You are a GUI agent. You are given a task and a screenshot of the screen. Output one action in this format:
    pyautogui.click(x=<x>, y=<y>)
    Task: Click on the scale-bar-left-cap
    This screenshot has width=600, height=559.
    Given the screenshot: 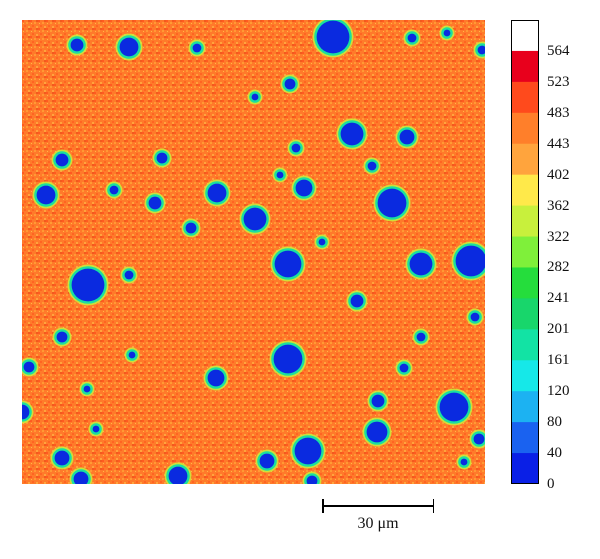 What is the action you would take?
    pyautogui.click(x=323, y=506)
    